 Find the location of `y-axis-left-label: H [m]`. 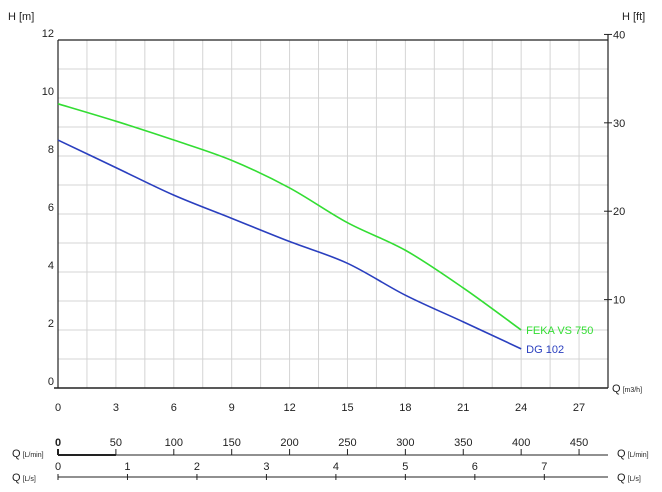

y-axis-left-label: H [m] is located at coordinates (21, 17).